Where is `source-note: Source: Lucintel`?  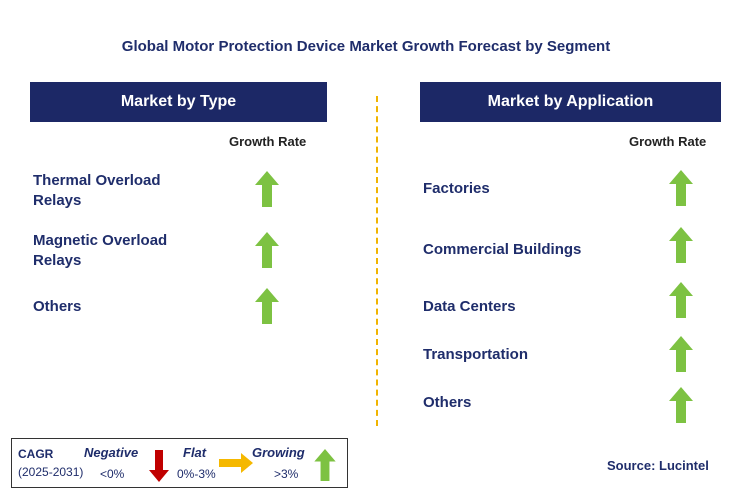
source-note: Source: Lucintel is located at coordinates (658, 465).